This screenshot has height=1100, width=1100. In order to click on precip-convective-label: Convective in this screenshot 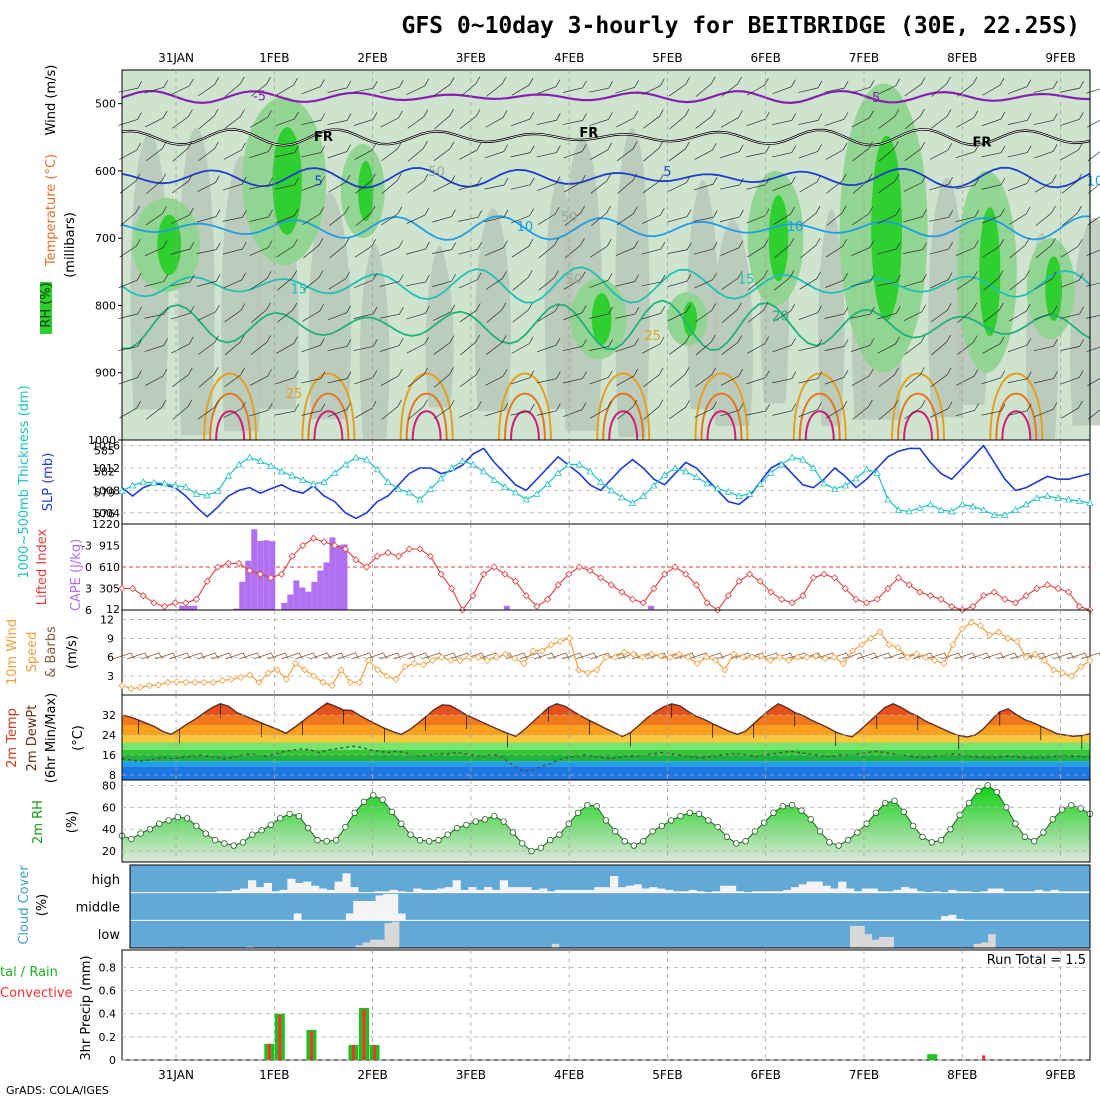, I will do `click(36, 993)`.